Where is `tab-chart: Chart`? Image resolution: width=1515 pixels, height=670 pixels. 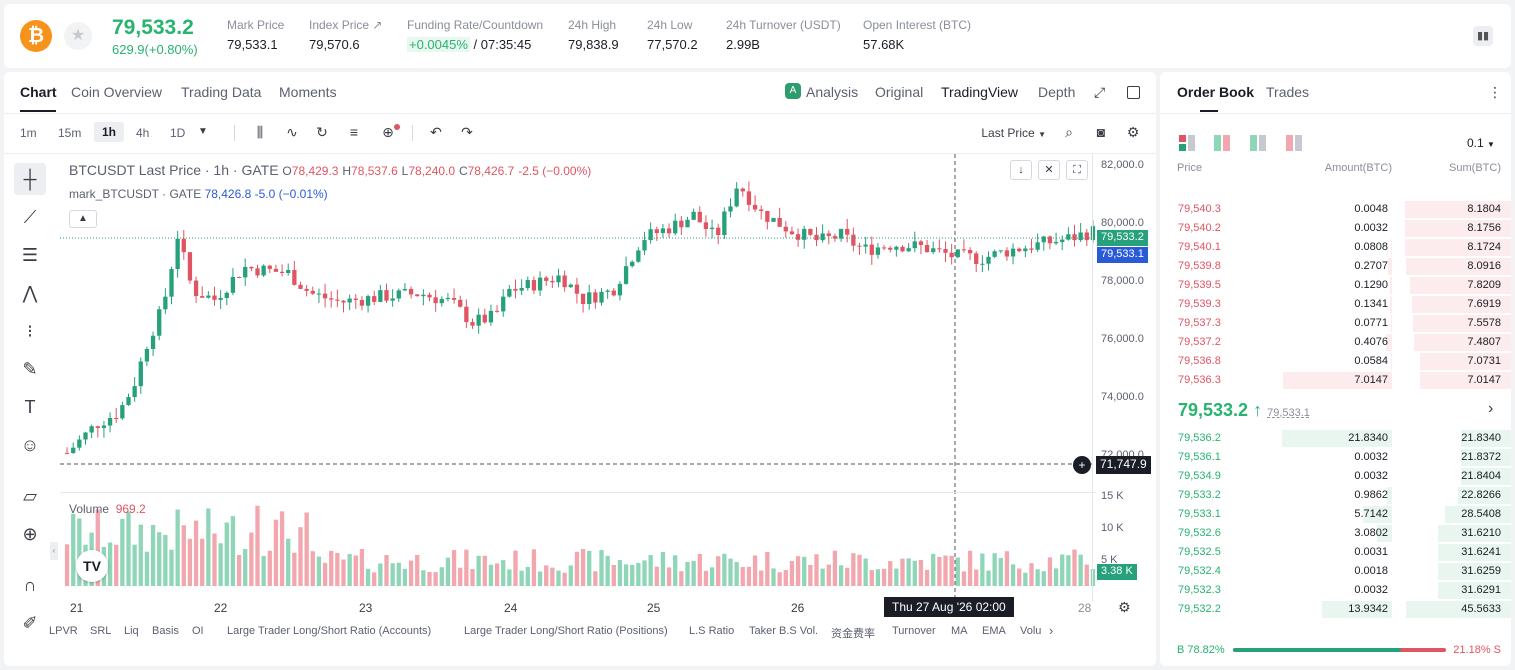
tab-chart: Chart is located at coordinates (38, 92).